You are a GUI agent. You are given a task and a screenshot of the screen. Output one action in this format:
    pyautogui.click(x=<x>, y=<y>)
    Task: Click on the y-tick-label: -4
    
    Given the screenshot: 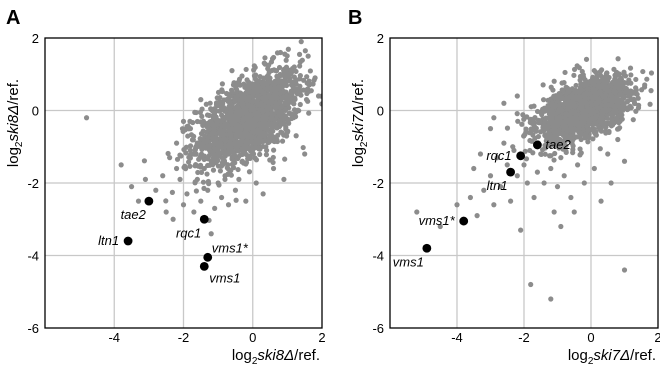 What is the action you would take?
    pyautogui.click(x=378, y=256)
    